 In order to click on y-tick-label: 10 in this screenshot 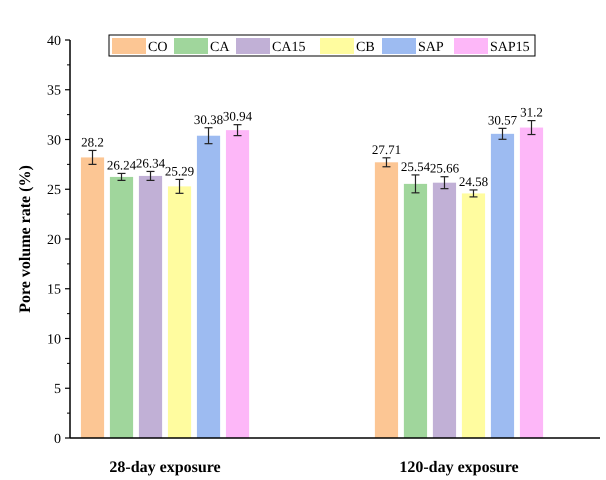, I will do `click(54, 340)`.